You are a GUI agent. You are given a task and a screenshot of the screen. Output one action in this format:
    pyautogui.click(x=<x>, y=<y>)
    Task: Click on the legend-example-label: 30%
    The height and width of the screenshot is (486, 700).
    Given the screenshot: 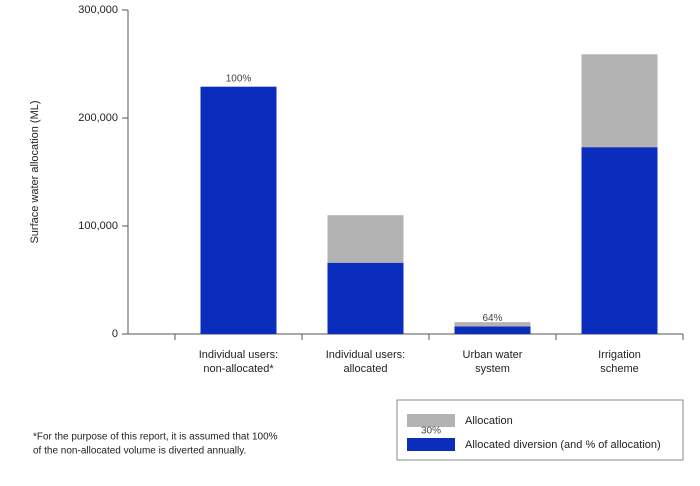 What is the action you would take?
    pyautogui.click(x=431, y=431)
    